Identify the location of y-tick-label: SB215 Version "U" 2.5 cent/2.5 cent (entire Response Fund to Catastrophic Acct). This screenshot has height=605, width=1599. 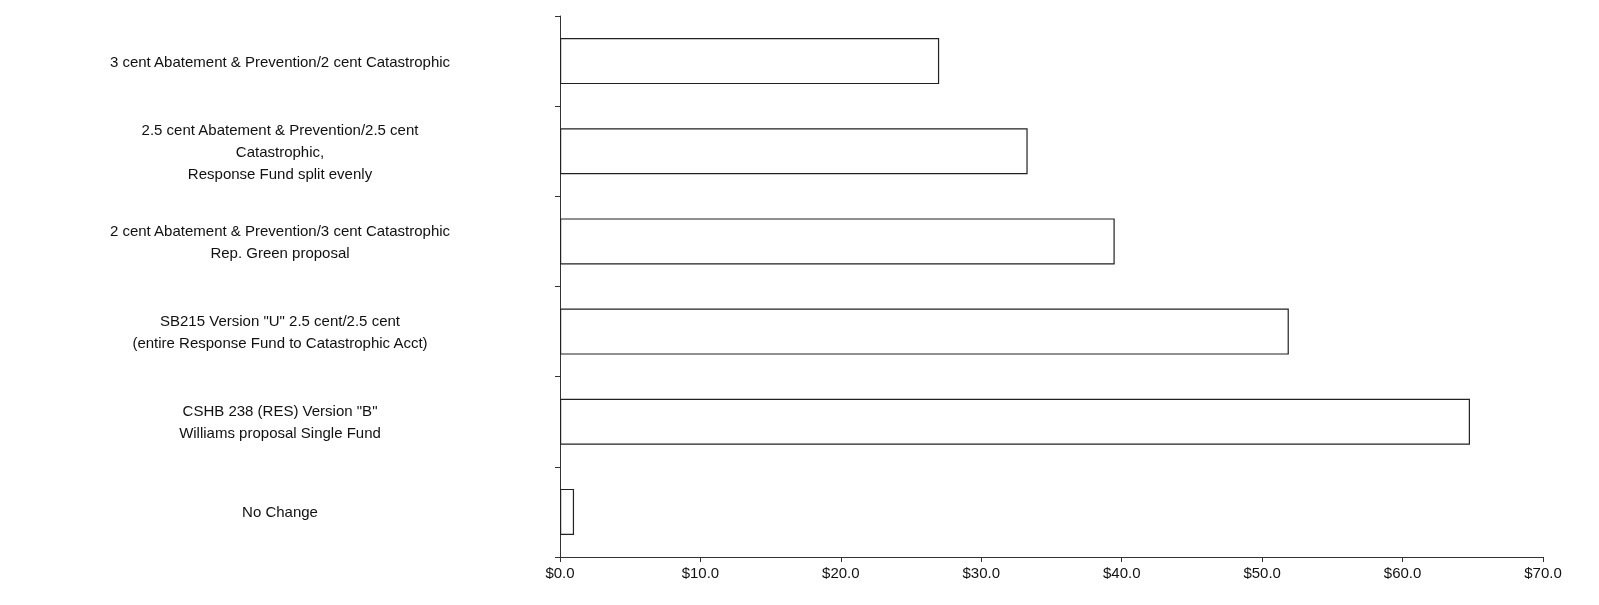
(280, 332).